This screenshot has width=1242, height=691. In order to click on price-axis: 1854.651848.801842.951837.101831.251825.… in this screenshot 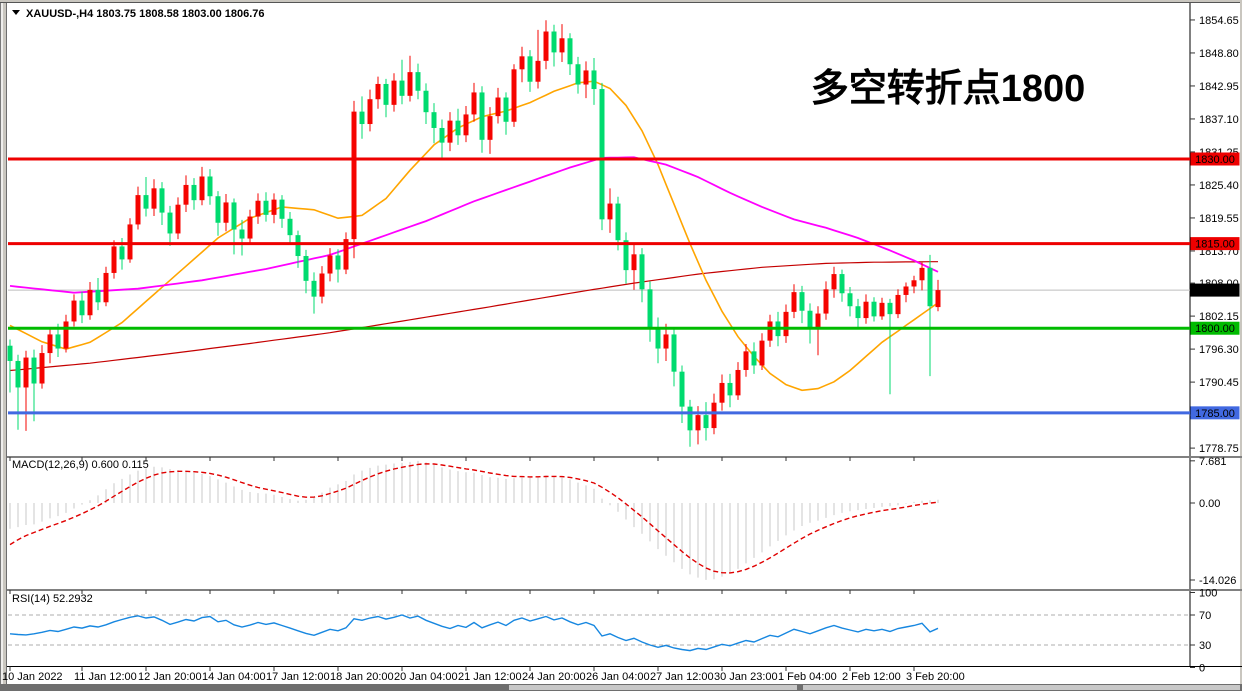, I will do `click(1215, 345)`.